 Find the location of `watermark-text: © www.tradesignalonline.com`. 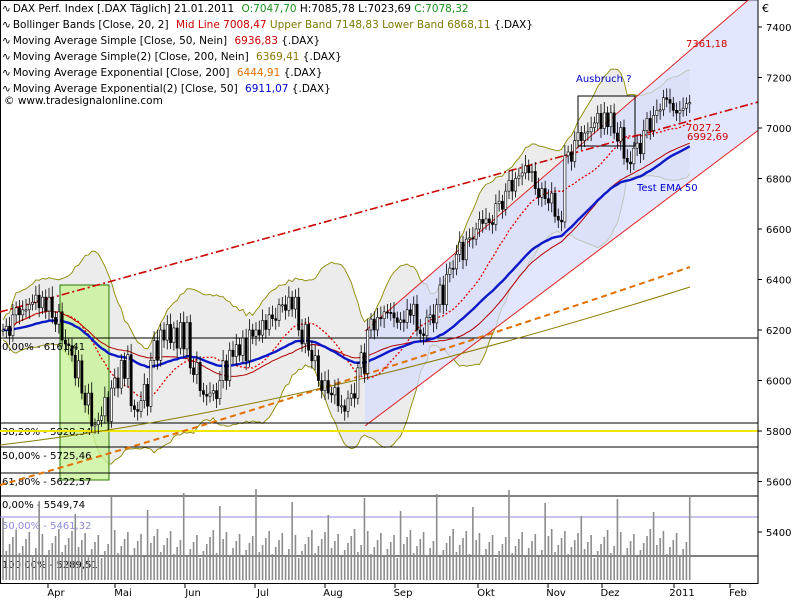

watermark-text: © www.tradesignalonline.com is located at coordinates (83, 101).